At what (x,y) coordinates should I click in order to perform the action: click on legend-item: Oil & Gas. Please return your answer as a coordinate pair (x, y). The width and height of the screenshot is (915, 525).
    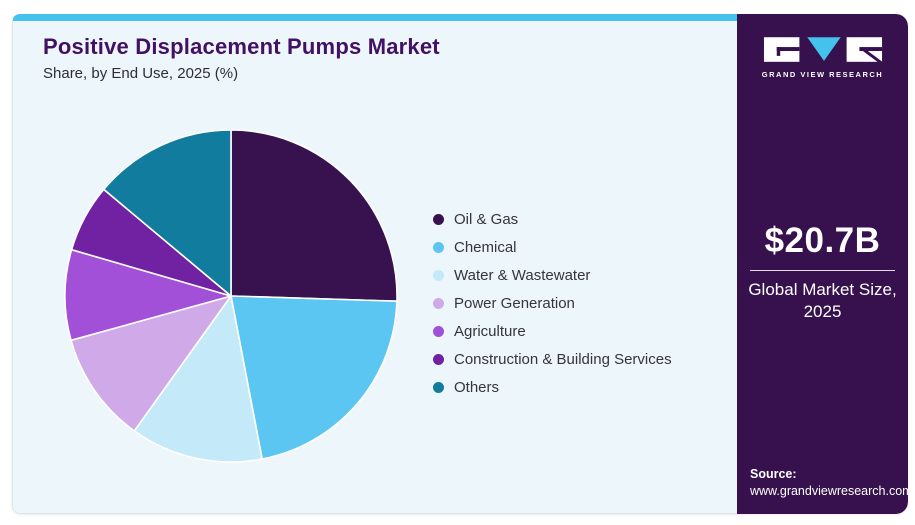
    Looking at the image, I should click on (552, 219).